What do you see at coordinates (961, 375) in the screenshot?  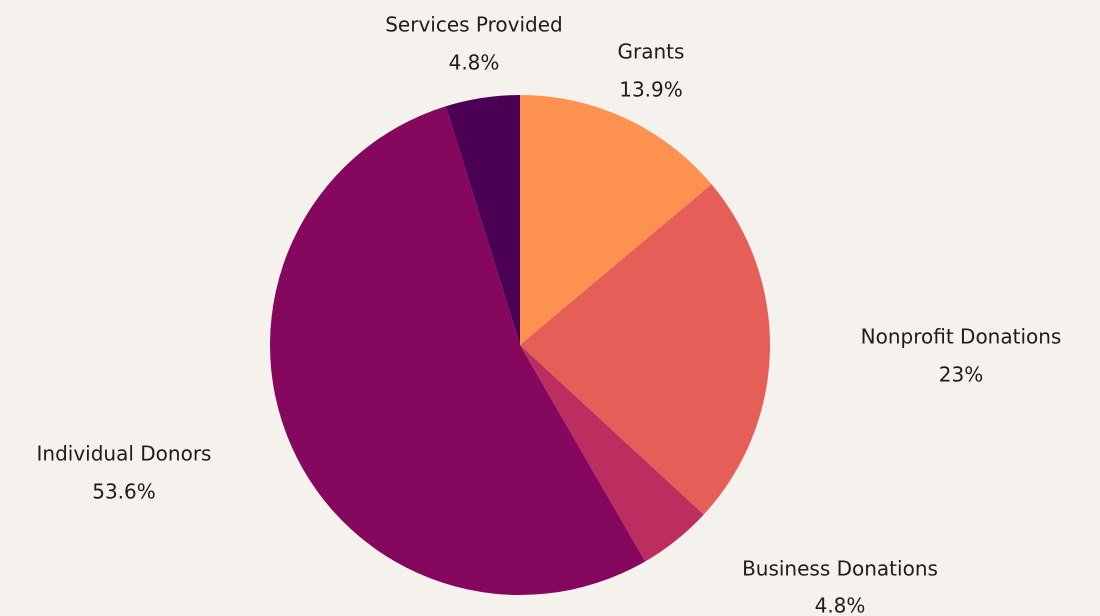 I see `slice-value-nonprofit-donations: 23%` at bounding box center [961, 375].